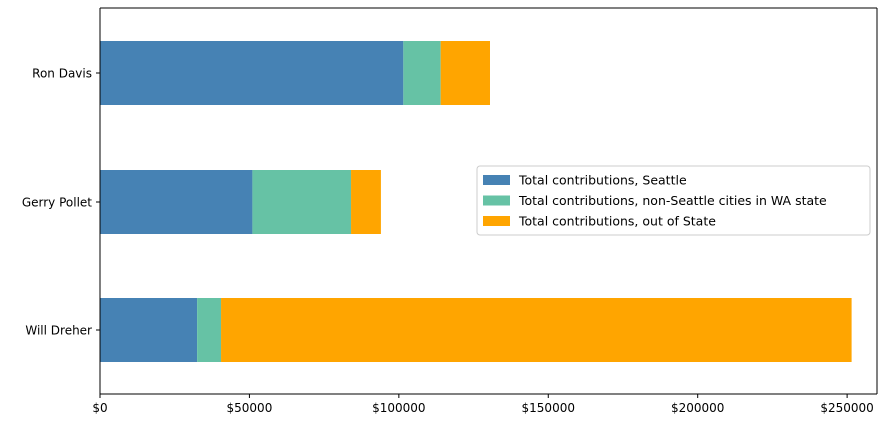 This screenshot has width=885, height=433. I want to click on legend-box, so click(673, 200).